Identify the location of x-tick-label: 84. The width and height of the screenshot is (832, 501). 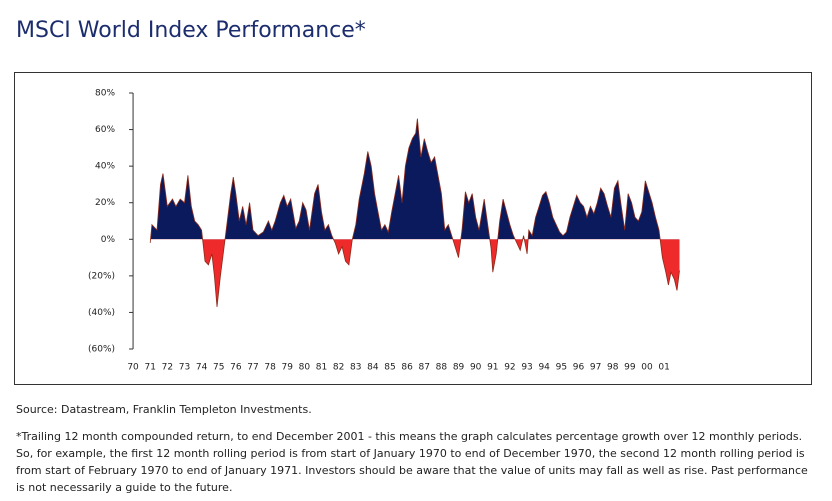
(373, 368).